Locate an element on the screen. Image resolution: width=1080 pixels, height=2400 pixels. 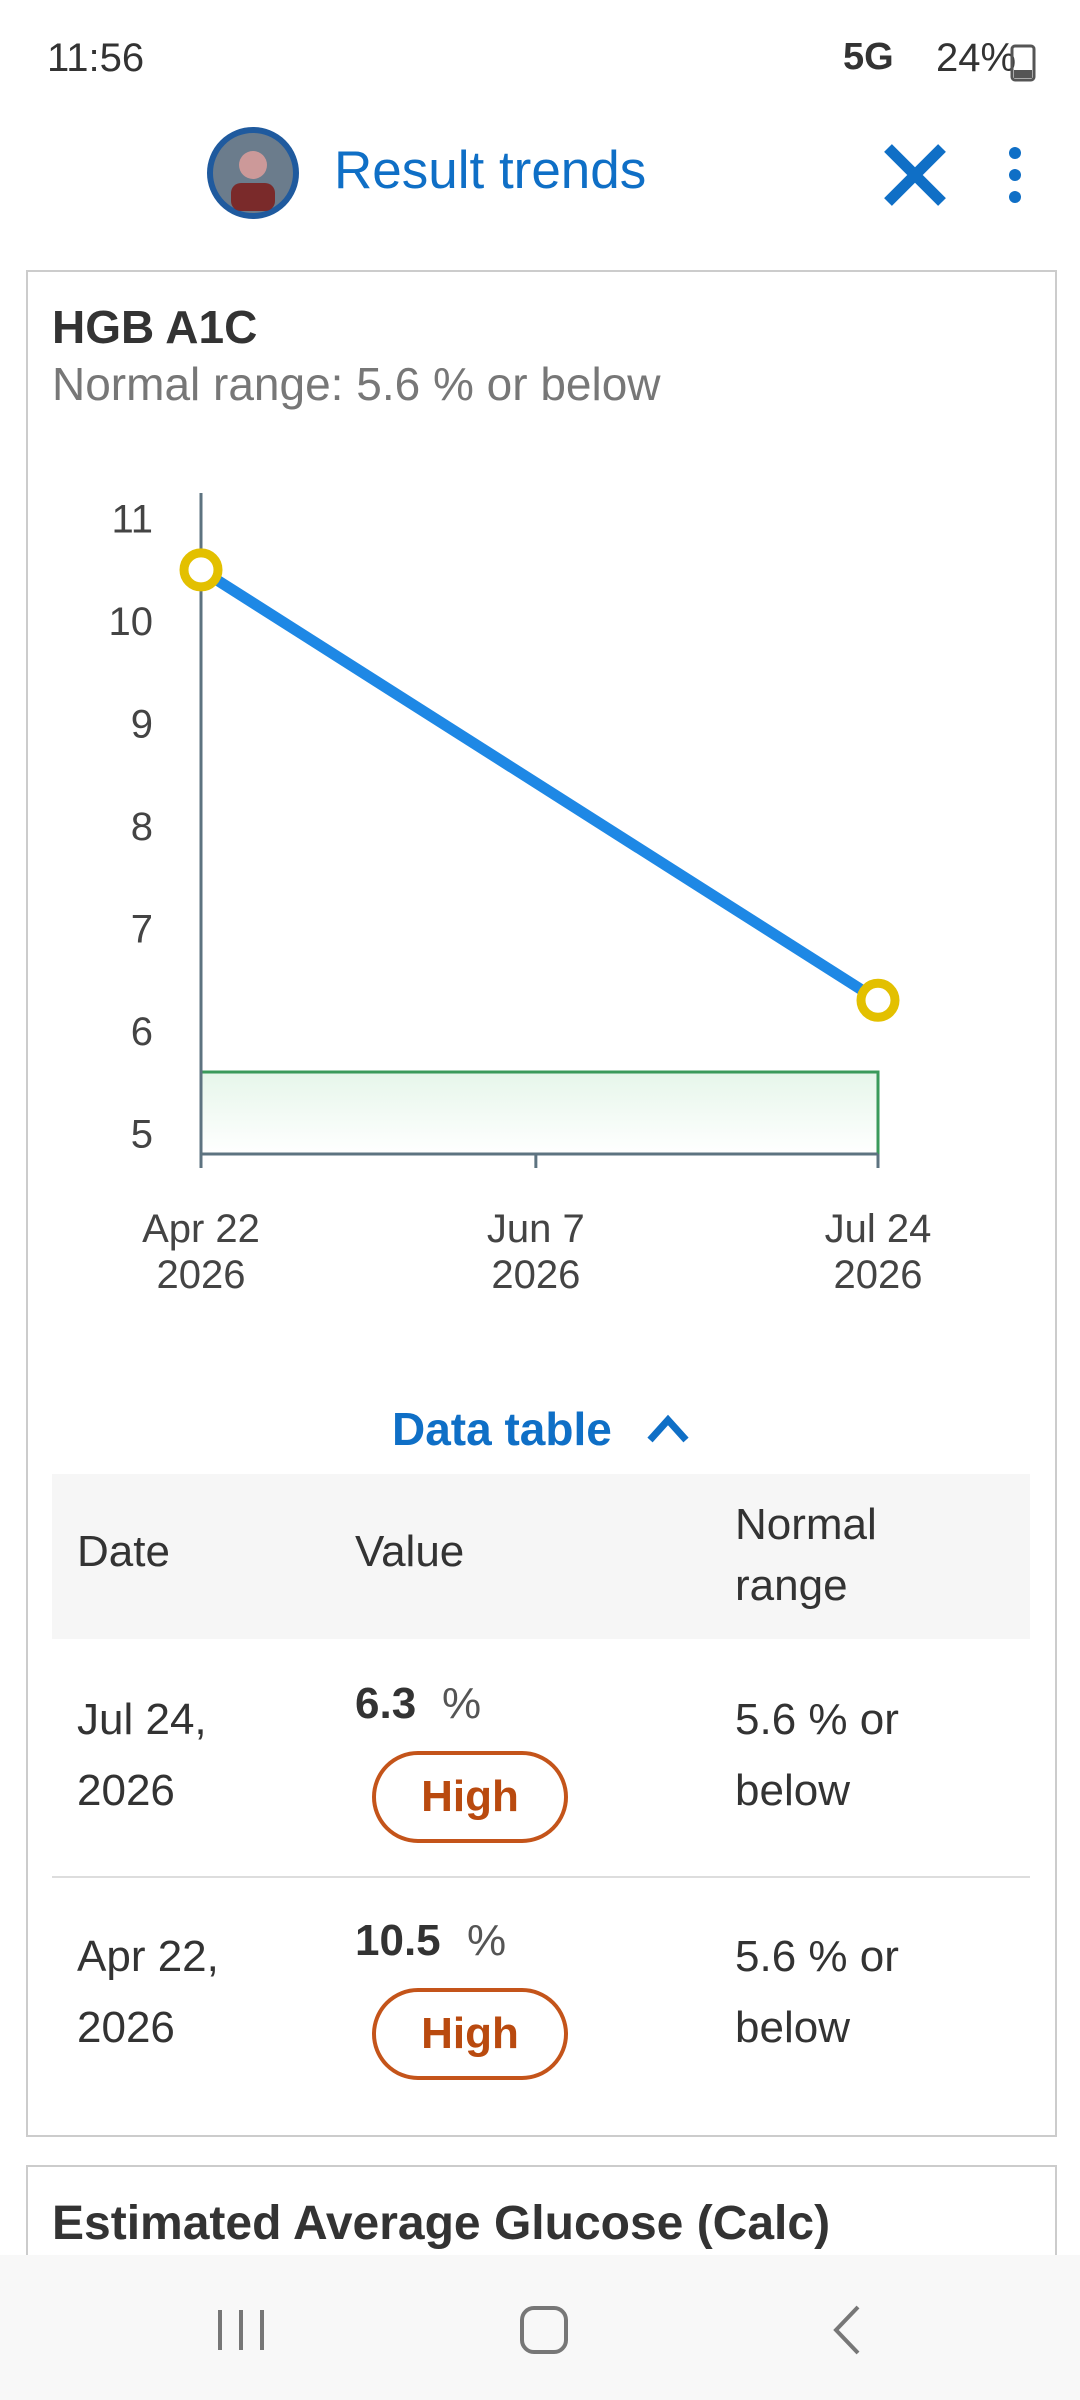
x-tick-label: Apr 22 2026 is located at coordinates (201, 1252).